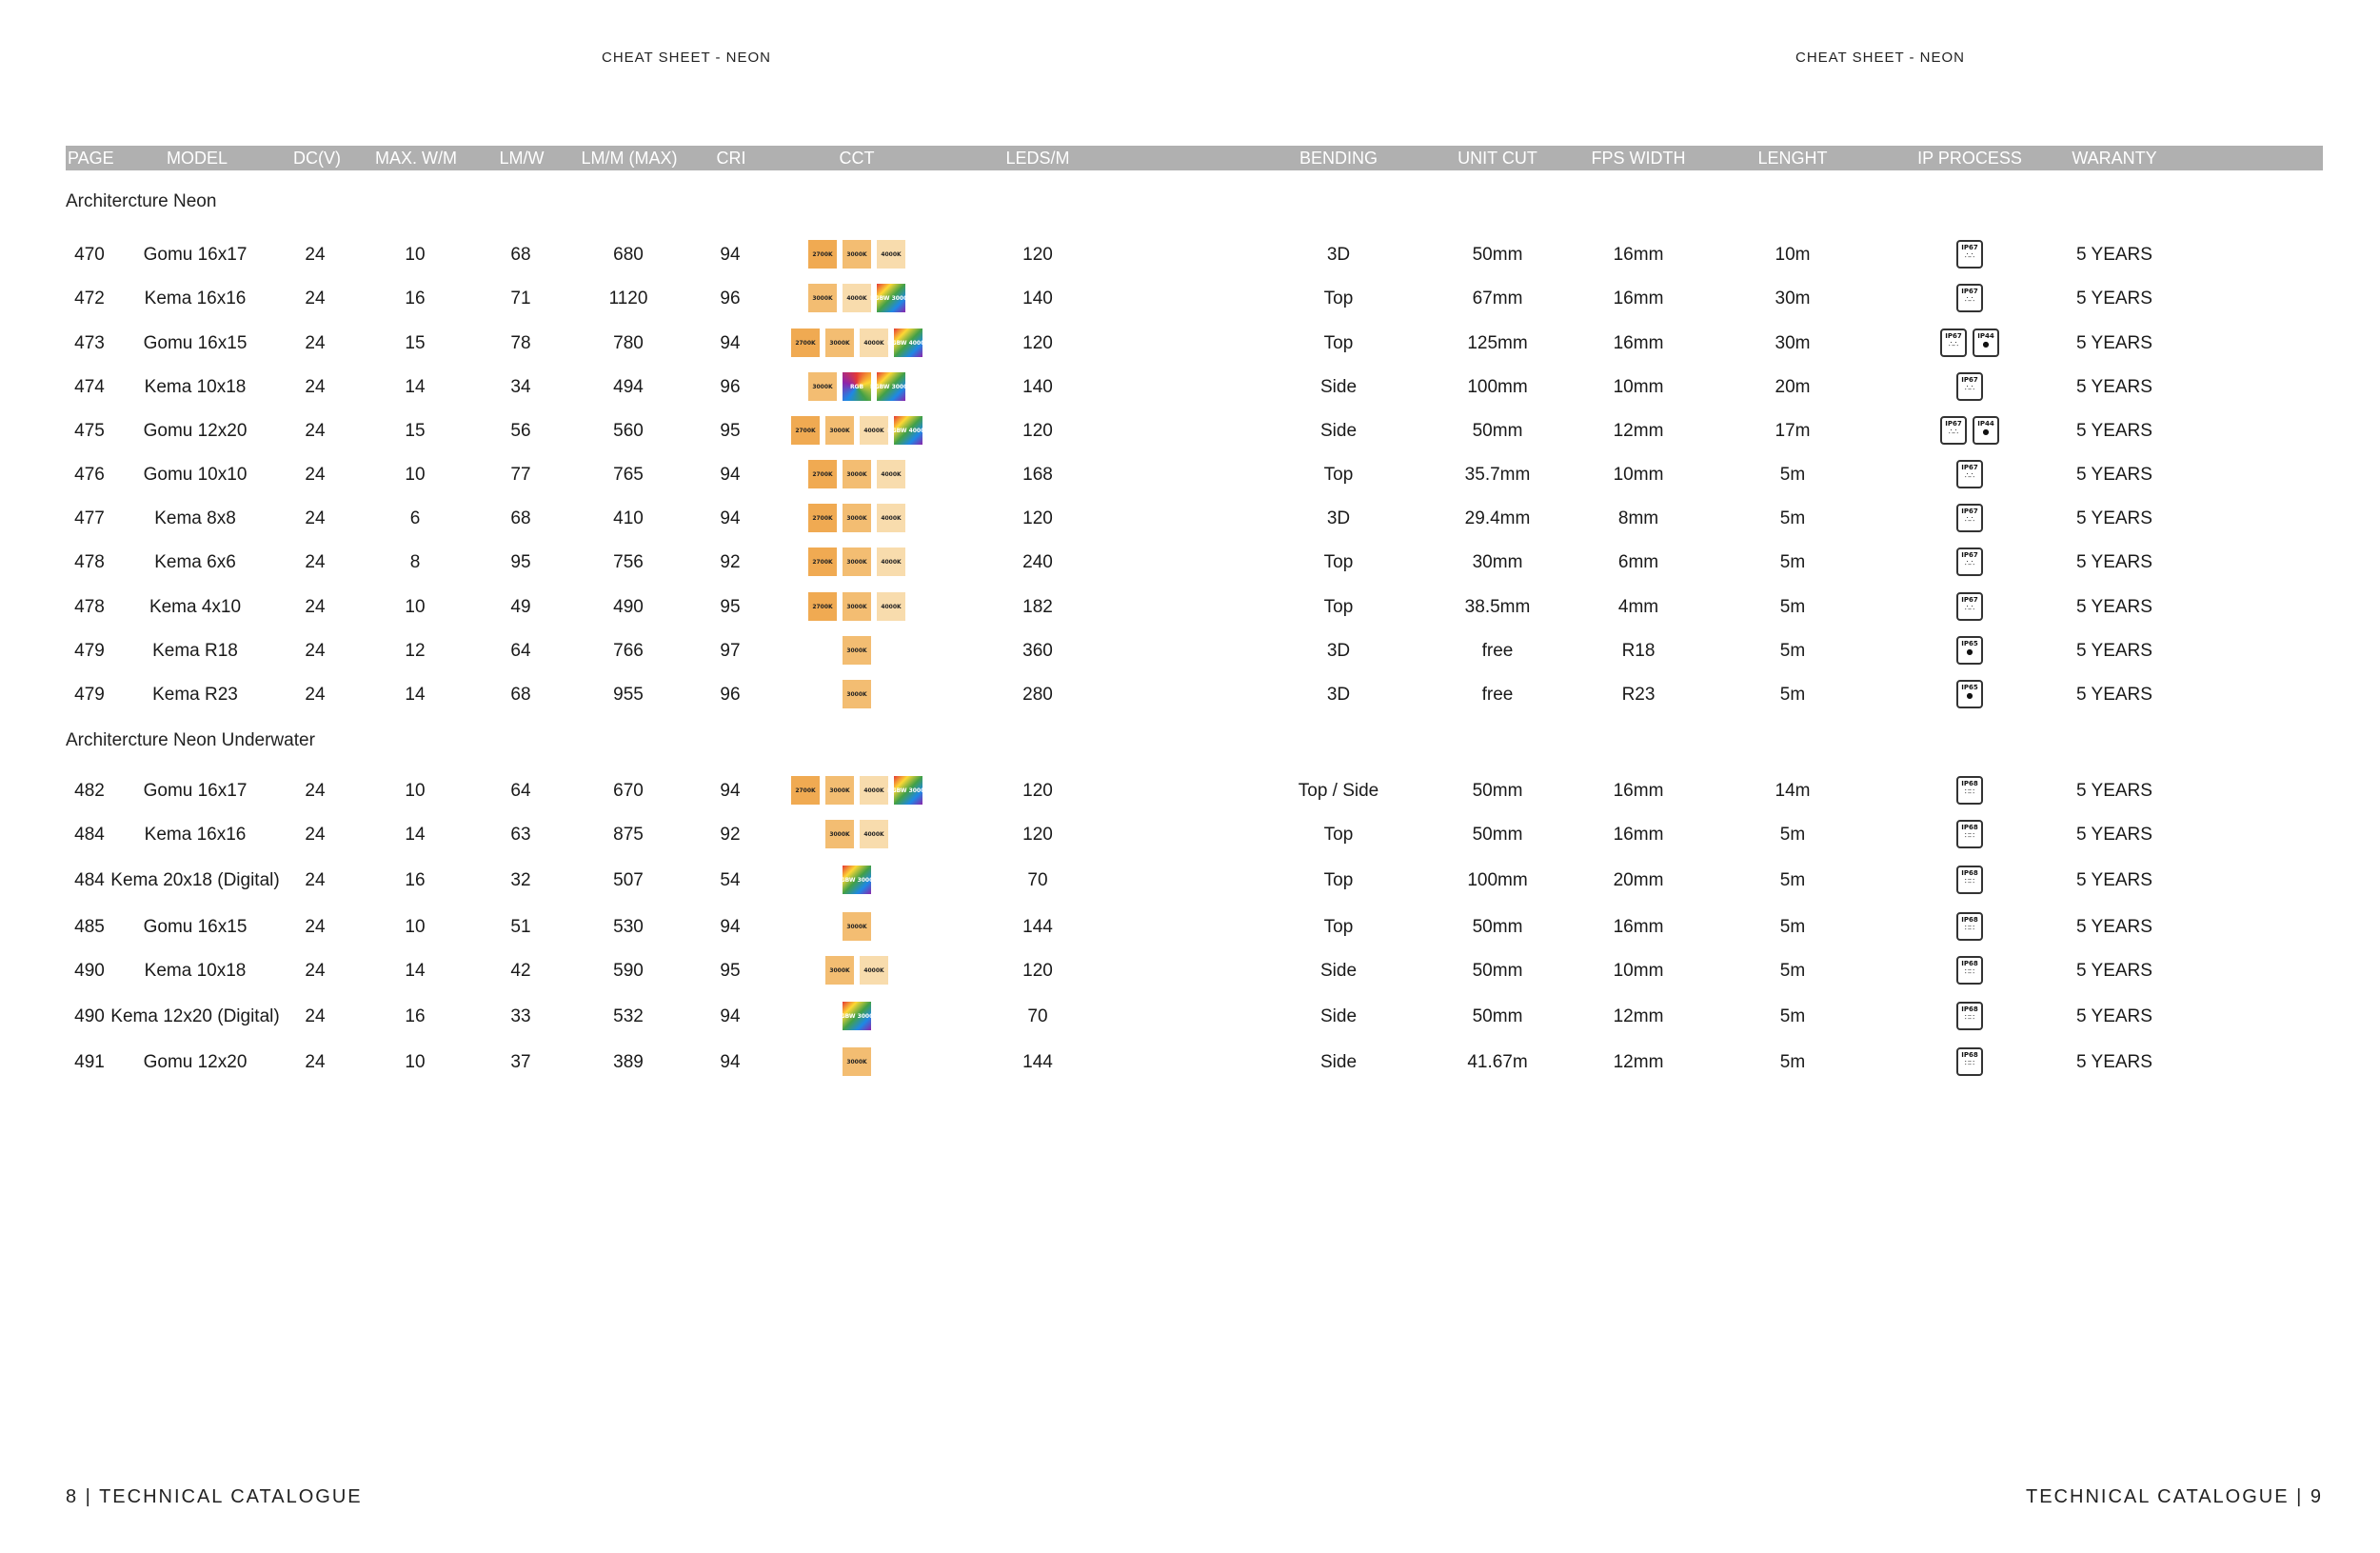  I want to click on cell-maxw: 14, so click(415, 386).